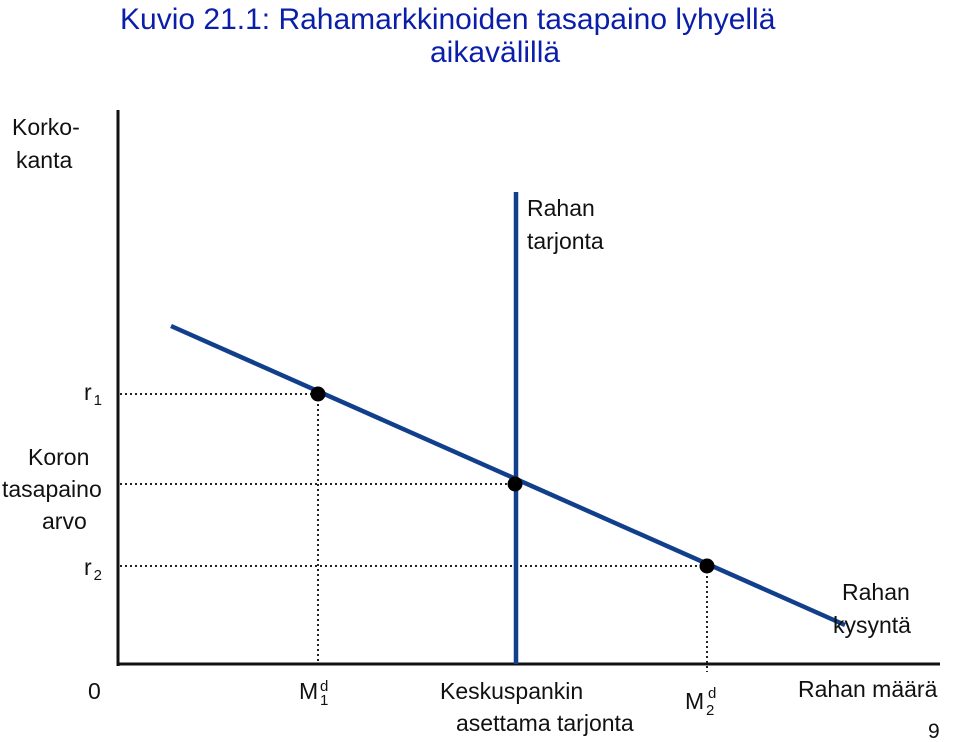  I want to click on title-line-2: aikavälillä, so click(495, 52).